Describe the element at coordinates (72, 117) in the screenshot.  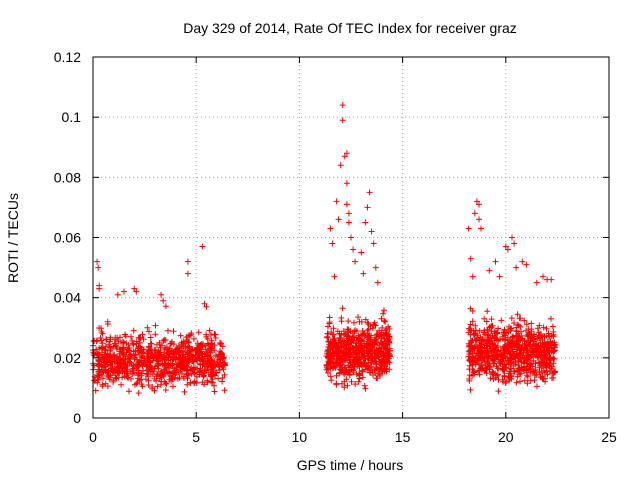
I see `y-tick-label: 0.1` at that location.